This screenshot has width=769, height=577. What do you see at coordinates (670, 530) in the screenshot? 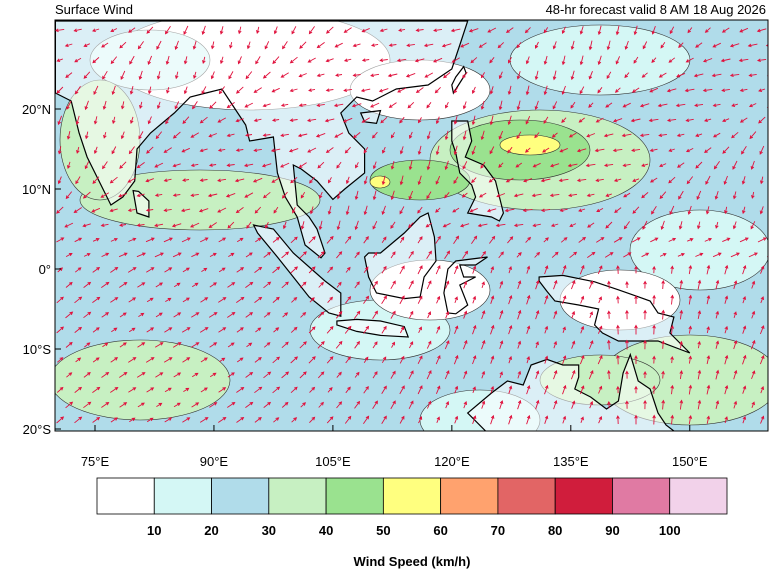
I see `colorbar-tick-label: 100` at bounding box center [670, 530].